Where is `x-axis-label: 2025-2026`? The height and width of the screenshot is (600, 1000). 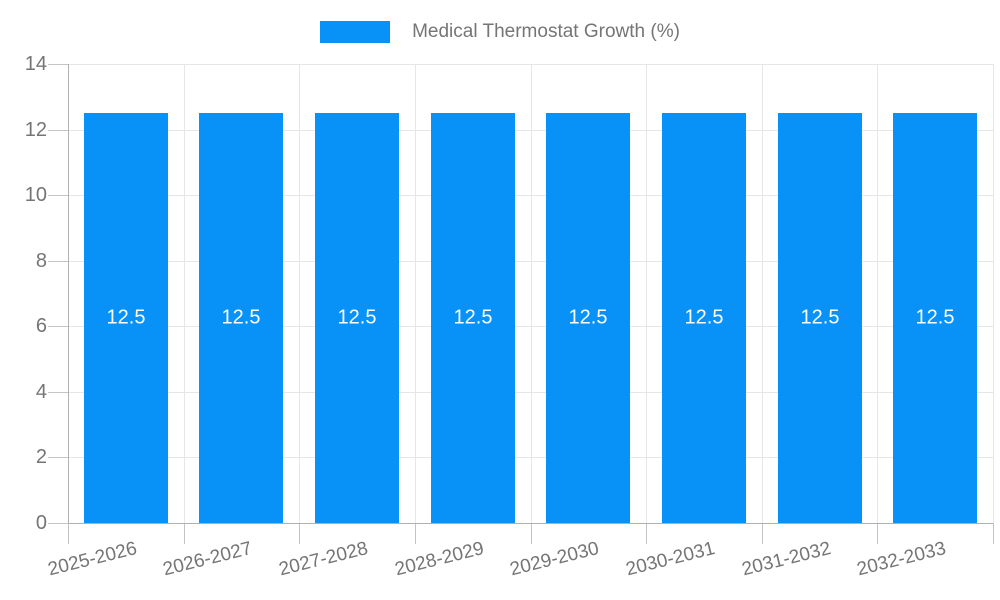
x-axis-label: 2025-2026 is located at coordinates (92, 559).